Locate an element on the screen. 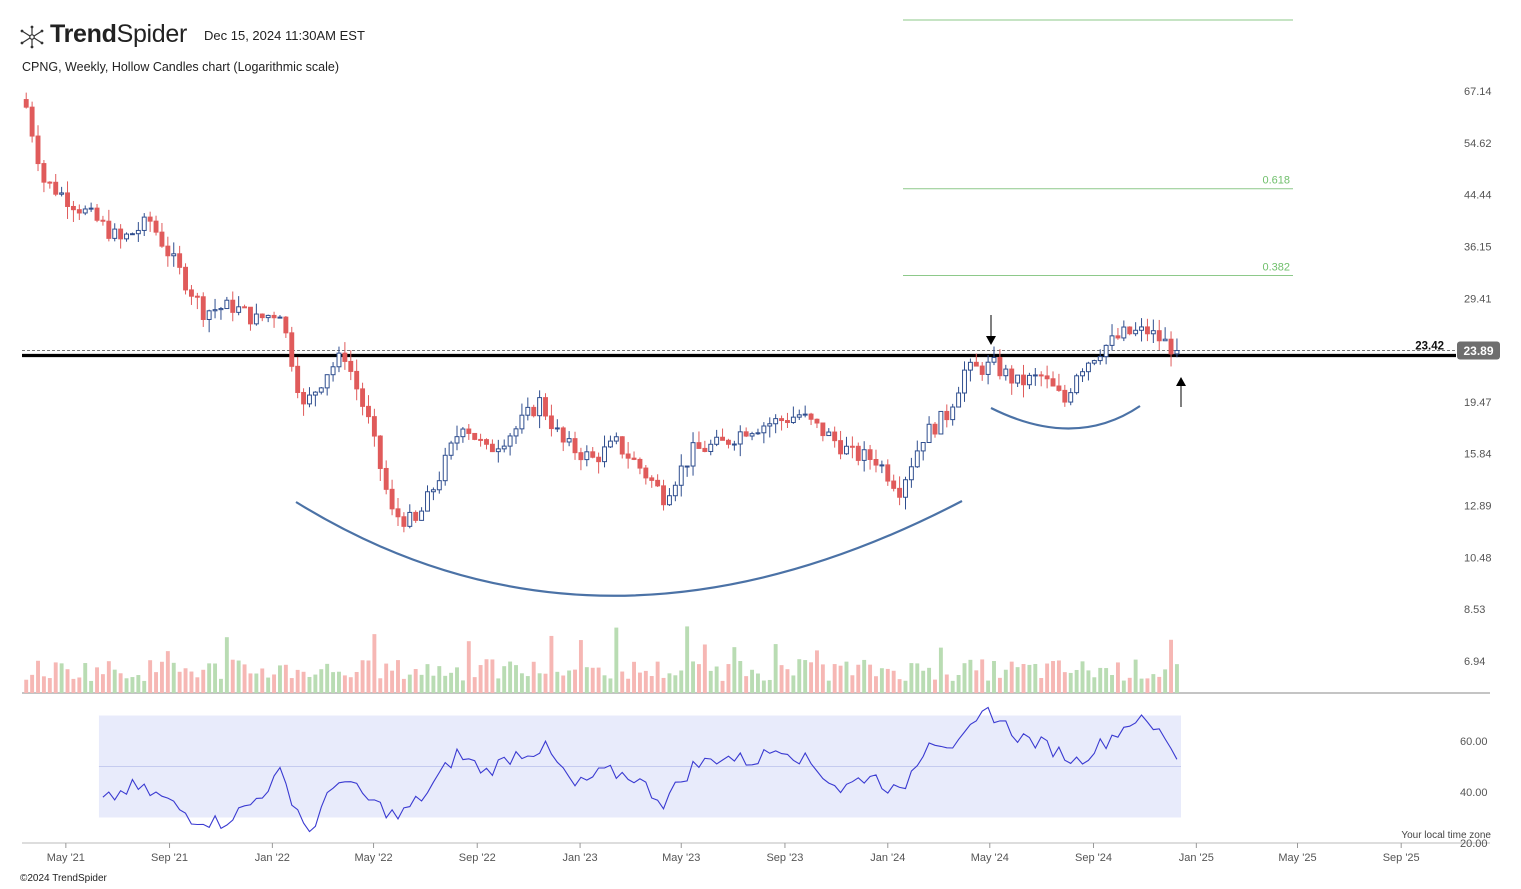 This screenshot has width=1521, height=889. y-tick-label: 36.15 is located at coordinates (1478, 247).